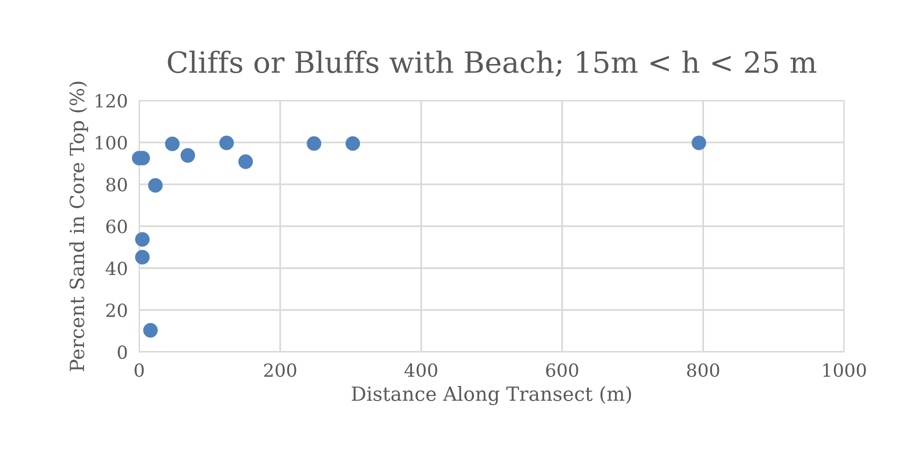 This screenshot has width=898, height=457. Describe the element at coordinates (492, 63) in the screenshot. I see `chart-title: Cliffs or Bluffs with Beach; 15m < h < 25 m` at that location.